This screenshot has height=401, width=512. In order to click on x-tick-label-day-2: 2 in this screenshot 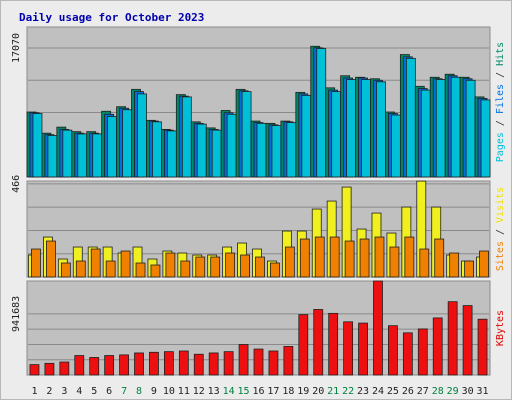, I will do `click(49, 391)`.